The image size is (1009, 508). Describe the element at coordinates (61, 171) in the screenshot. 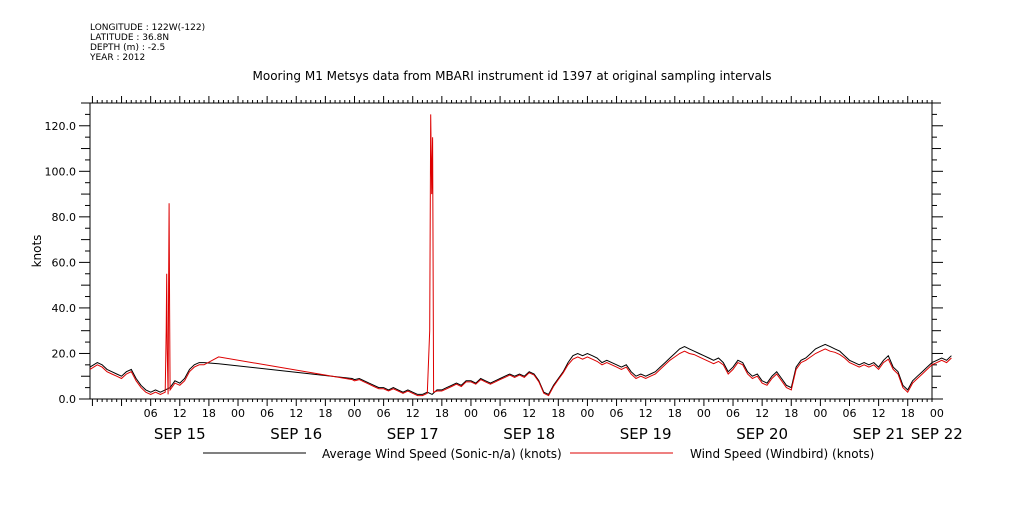

I see `y-tick-label: 100.0` at that location.